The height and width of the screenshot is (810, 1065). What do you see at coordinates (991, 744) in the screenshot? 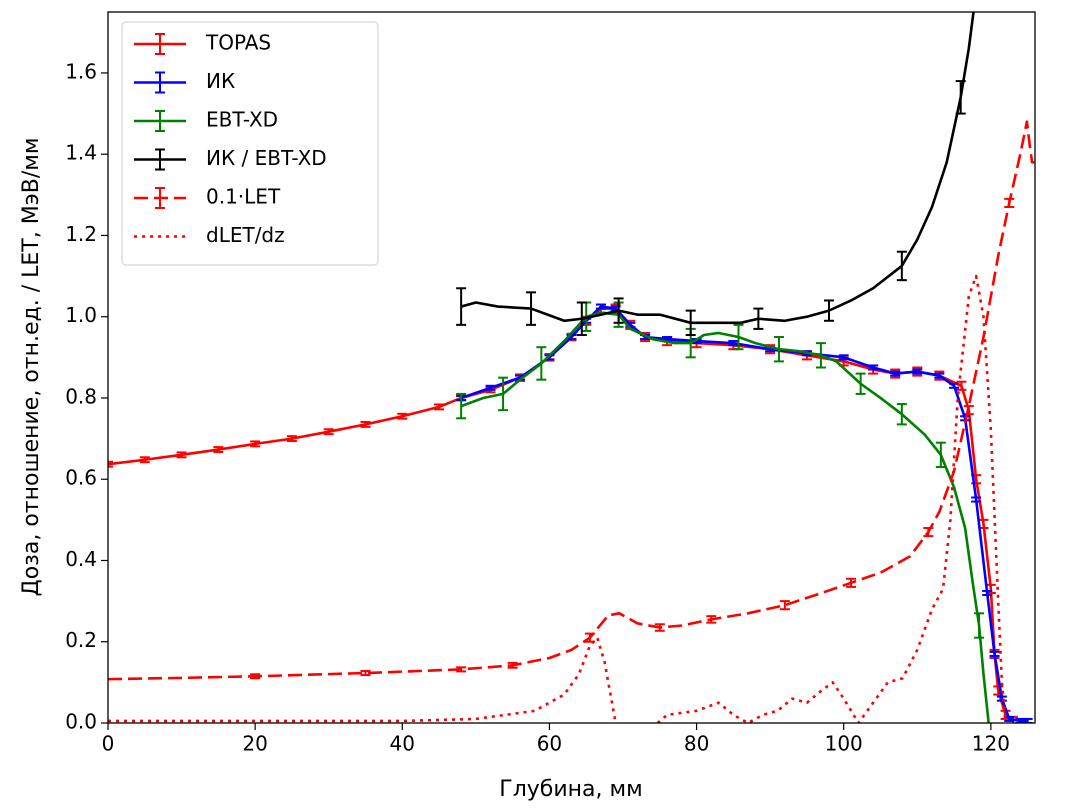
I see `x-tick-label: 120` at bounding box center [991, 744].